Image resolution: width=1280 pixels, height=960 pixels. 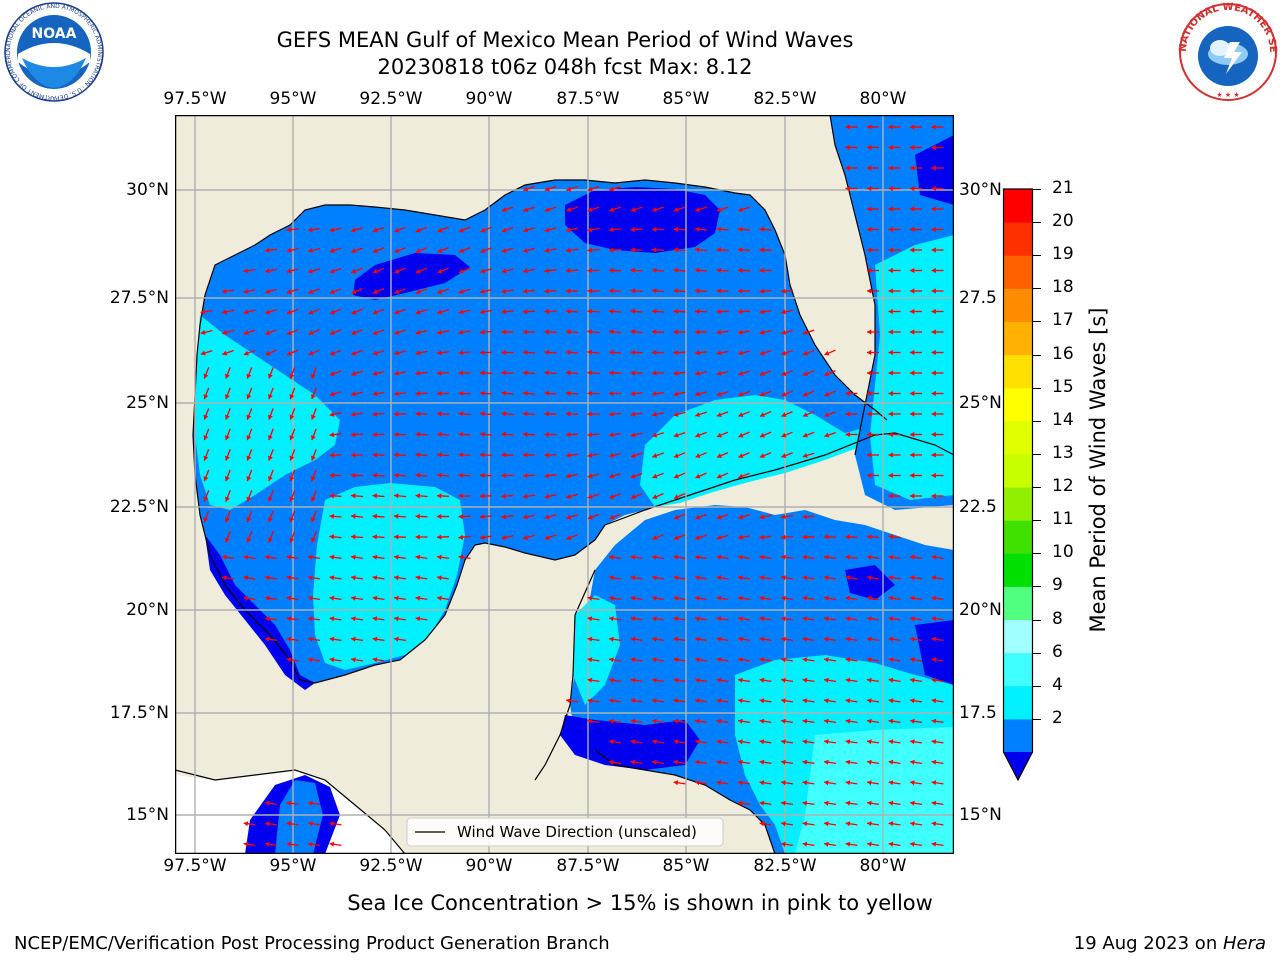 I want to click on colorbar-tick-label: 14, so click(x=1063, y=419).